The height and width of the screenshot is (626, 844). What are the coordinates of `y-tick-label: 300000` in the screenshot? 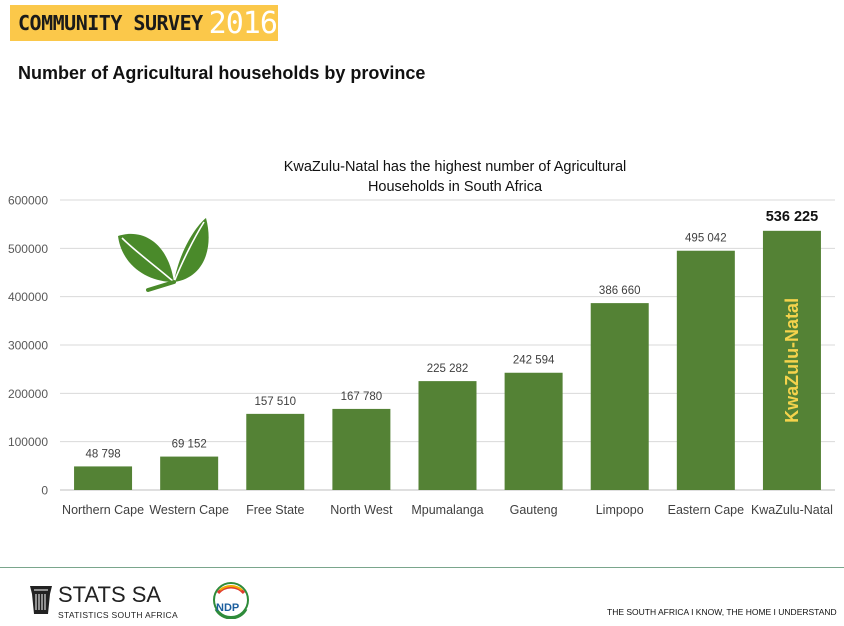 It's located at (28, 346).